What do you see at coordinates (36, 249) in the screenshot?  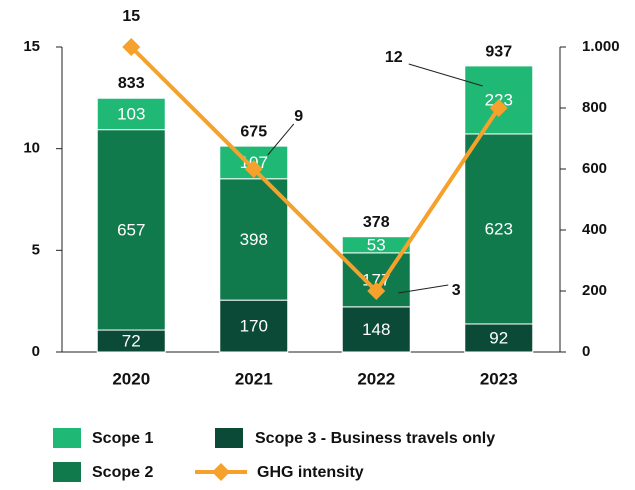 I see `y-tick-label: 5` at bounding box center [36, 249].